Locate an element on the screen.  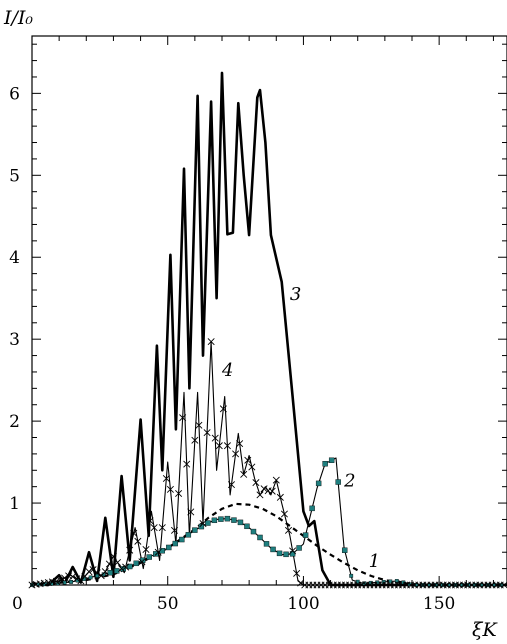
y-tick-label: 3 is located at coordinates (14, 340).